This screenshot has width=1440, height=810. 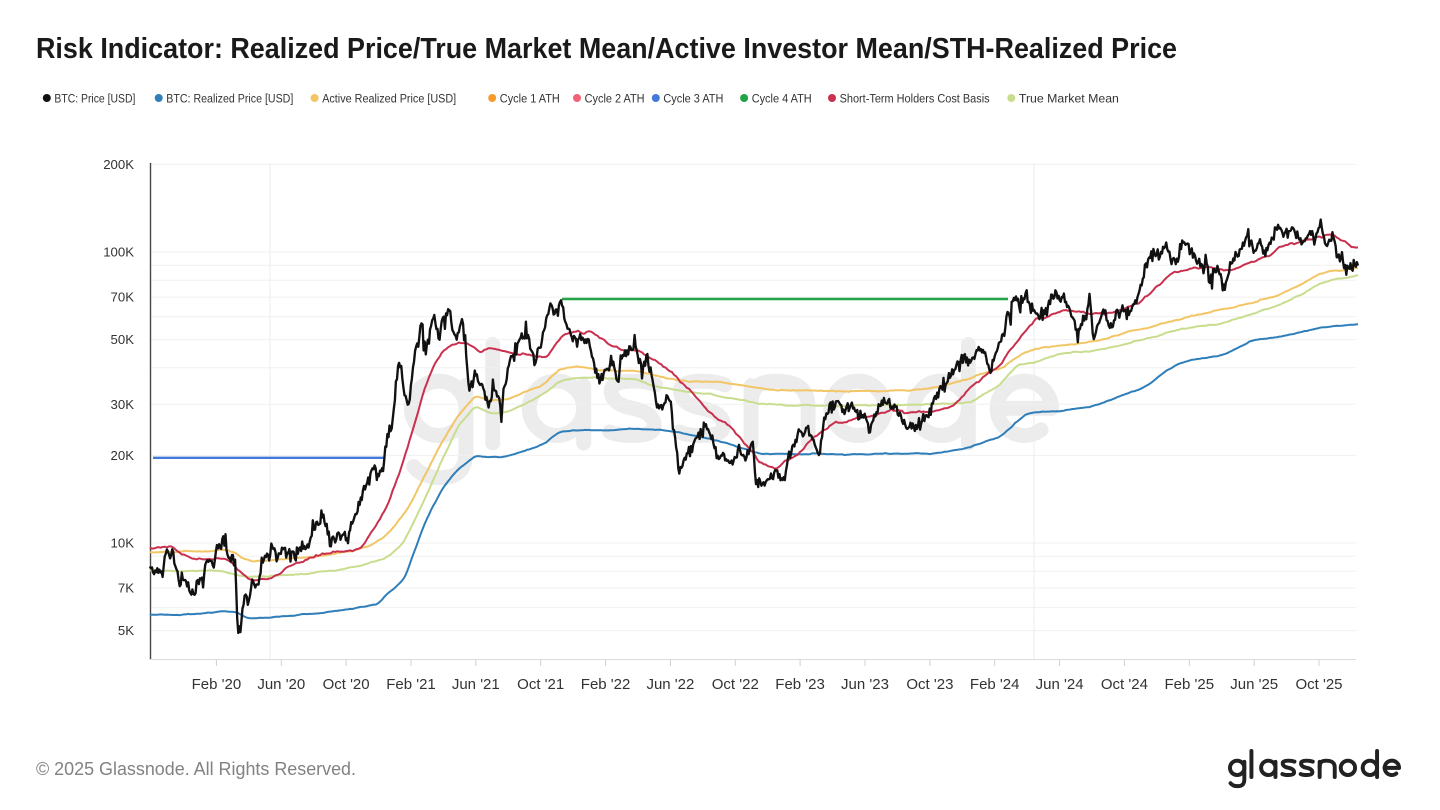 I want to click on svg-text: Jun '21, so click(x=476, y=684).